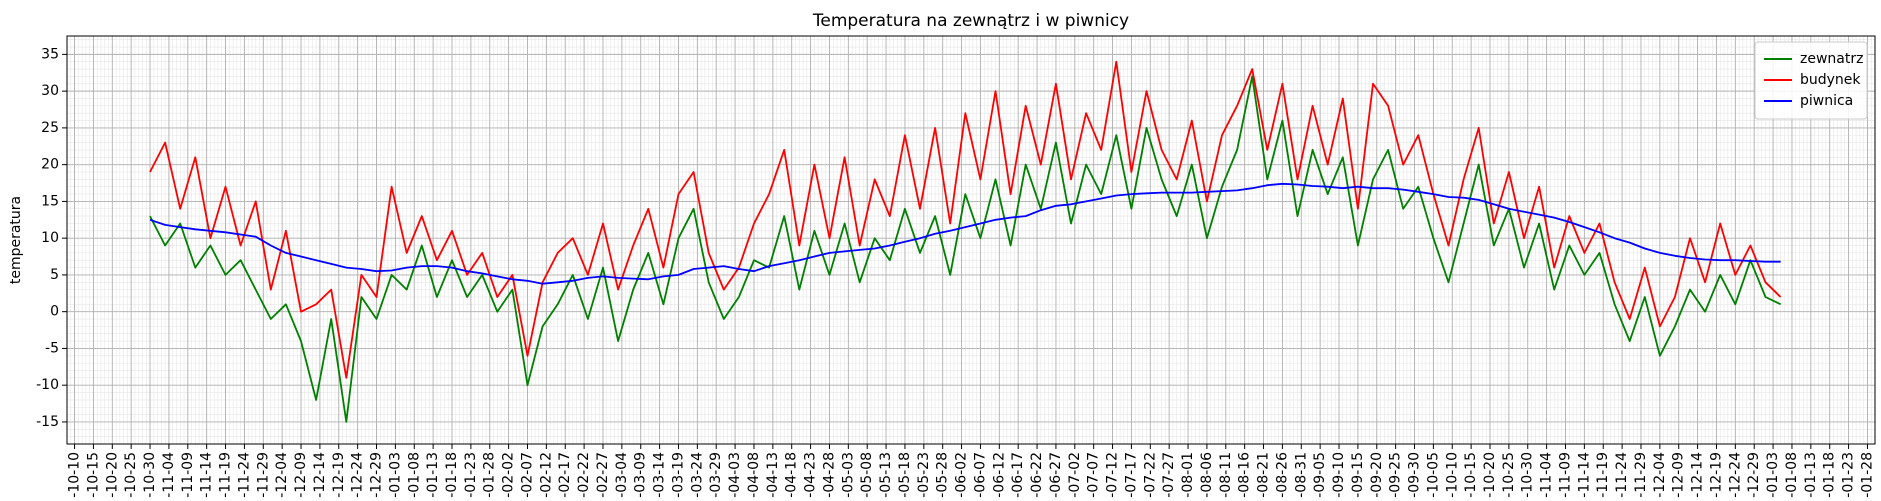 The height and width of the screenshot is (501, 1881). Describe the element at coordinates (792, 475) in the screenshot. I see `x-tick-label: -04-18` at that location.